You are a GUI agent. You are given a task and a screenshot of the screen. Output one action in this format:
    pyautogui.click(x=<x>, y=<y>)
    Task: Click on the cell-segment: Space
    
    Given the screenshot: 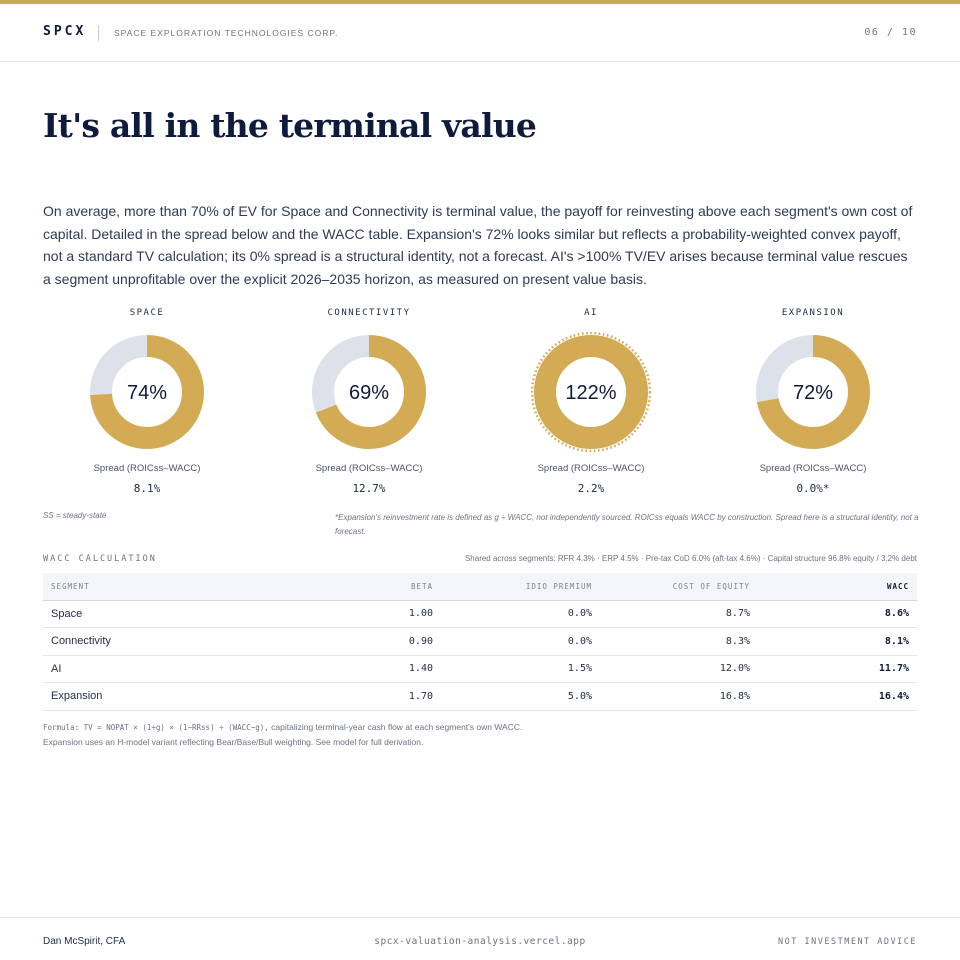 What is the action you would take?
    pyautogui.click(x=67, y=613)
    